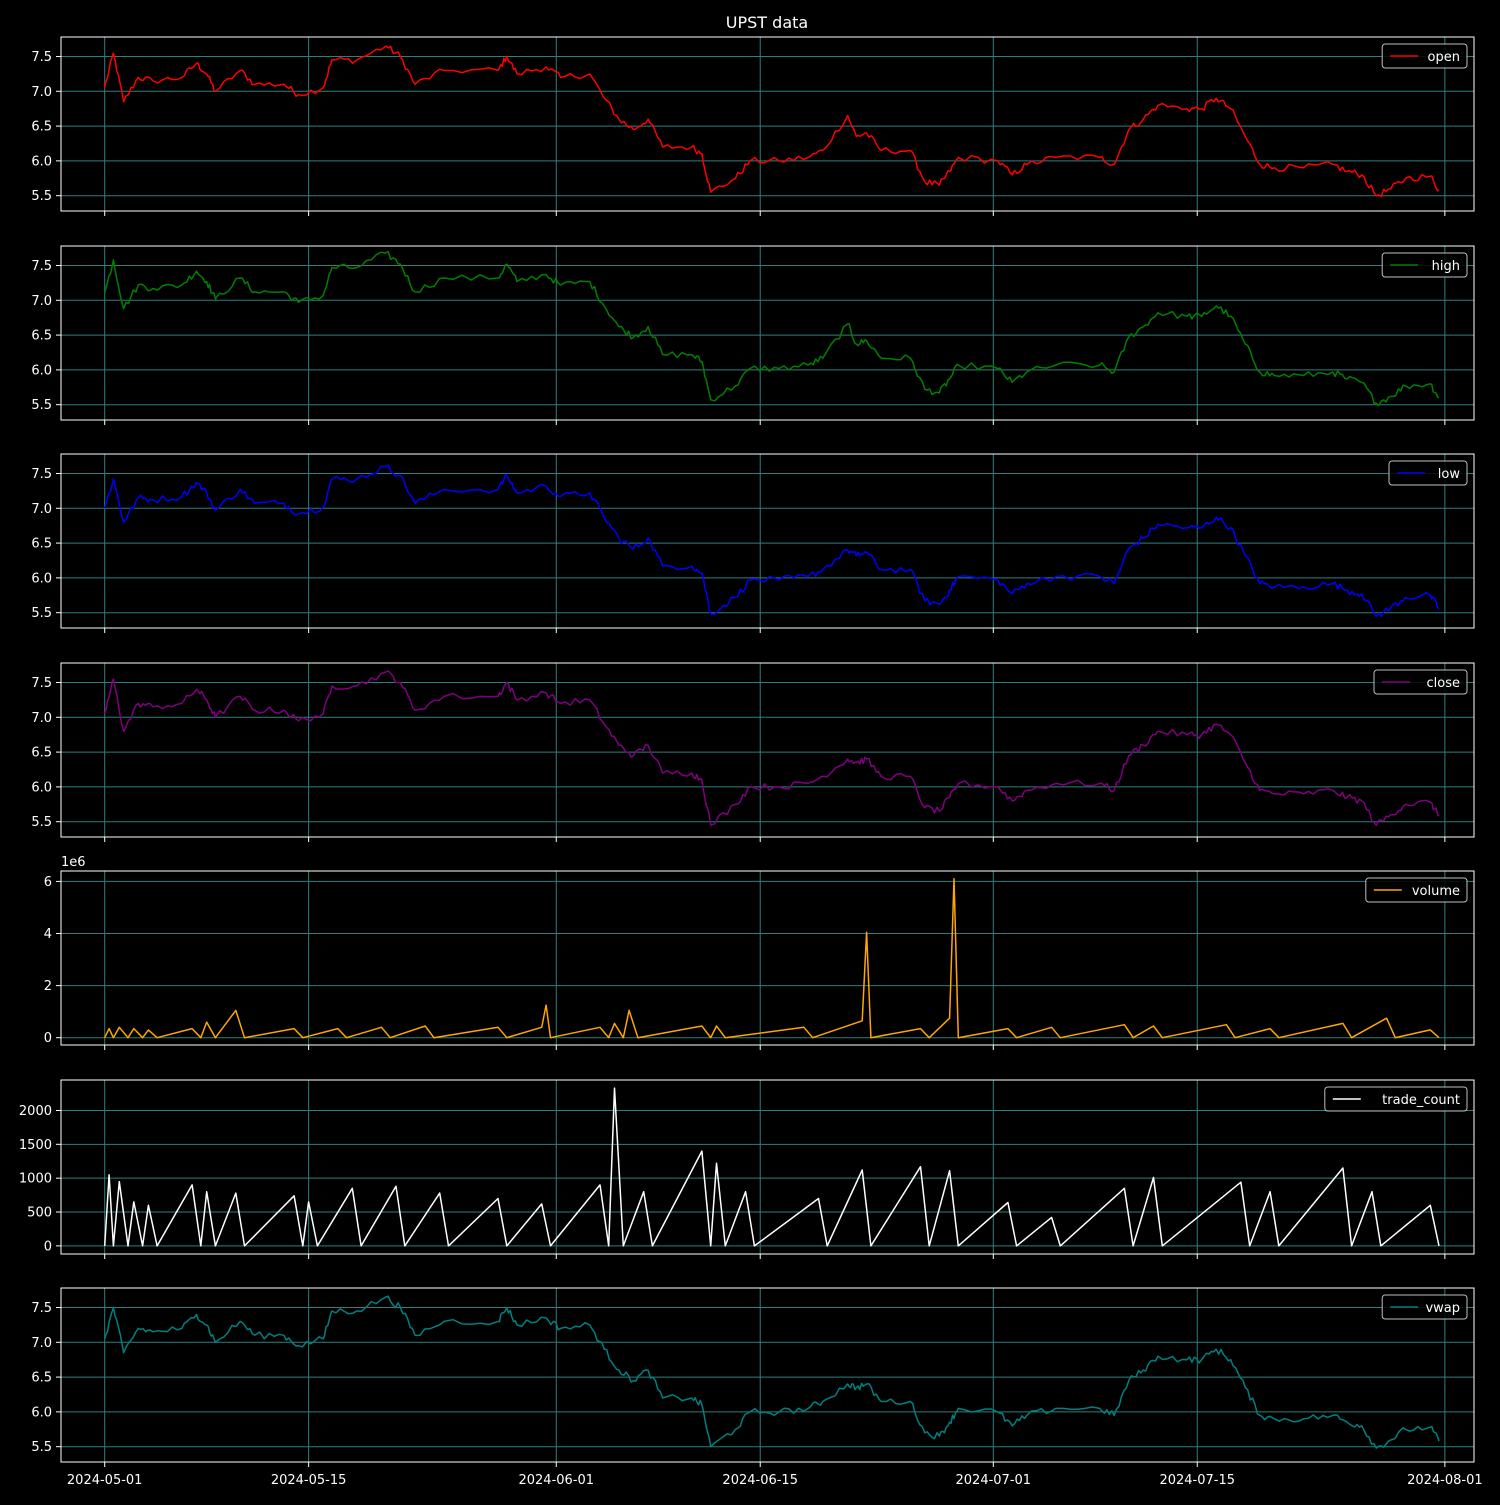 This screenshot has height=1505, width=1500. Describe the element at coordinates (48, 882) in the screenshot. I see `y-tick-label: 6` at that location.